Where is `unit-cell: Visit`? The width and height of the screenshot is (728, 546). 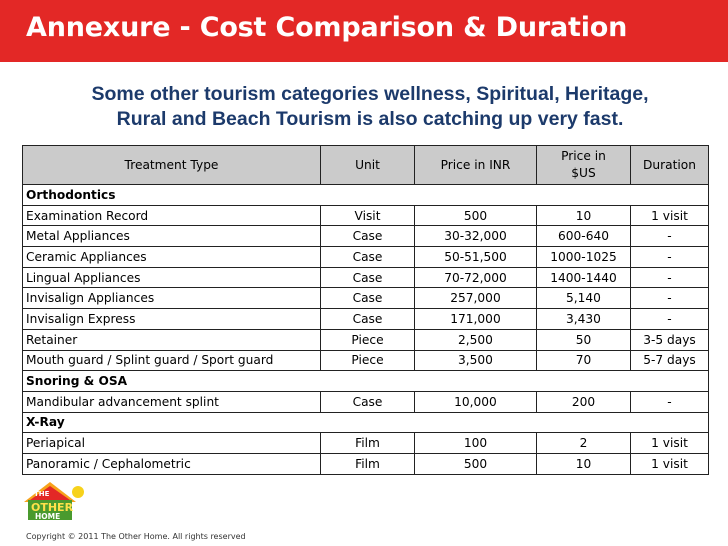
unit-cell: Visit is located at coordinates (367, 215).